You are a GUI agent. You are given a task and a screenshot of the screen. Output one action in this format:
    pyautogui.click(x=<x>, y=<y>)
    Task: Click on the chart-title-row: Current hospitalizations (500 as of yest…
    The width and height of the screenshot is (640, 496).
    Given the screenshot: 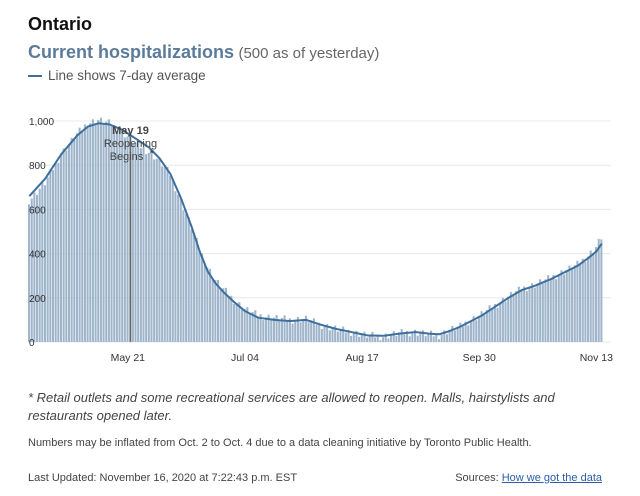 What is the action you would take?
    pyautogui.click(x=203, y=52)
    